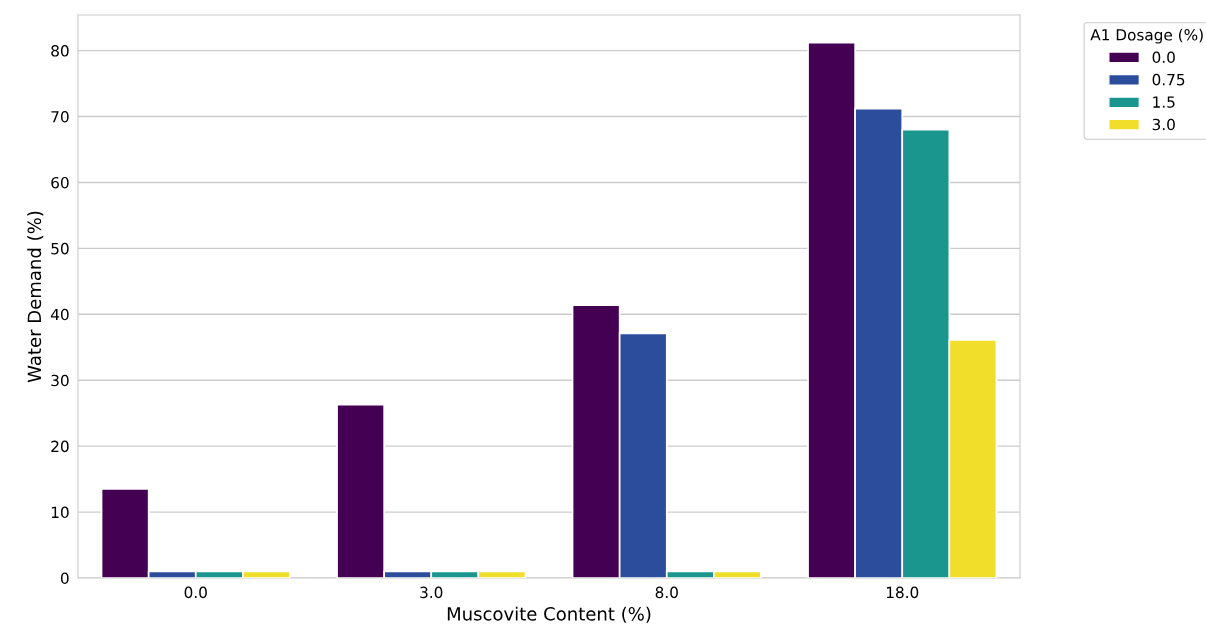 The width and height of the screenshot is (1206, 633). What do you see at coordinates (59, 314) in the screenshot?
I see `y-tick-label: 40` at bounding box center [59, 314].